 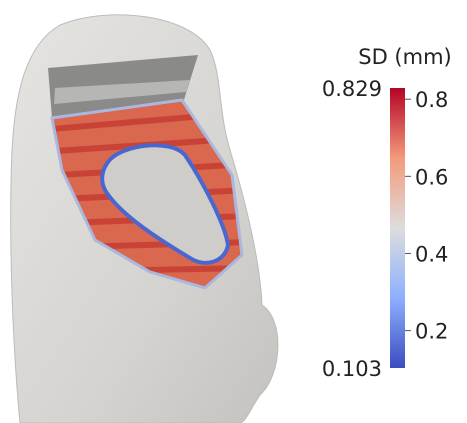 What do you see at coordinates (352, 369) in the screenshot?
I see `colorbar-min-label: 0.103` at bounding box center [352, 369].